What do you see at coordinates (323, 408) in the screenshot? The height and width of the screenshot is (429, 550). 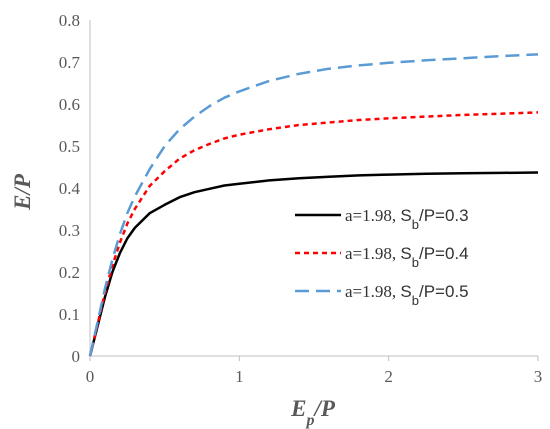 I see `x-axis-title-suffix: /P` at bounding box center [323, 408].